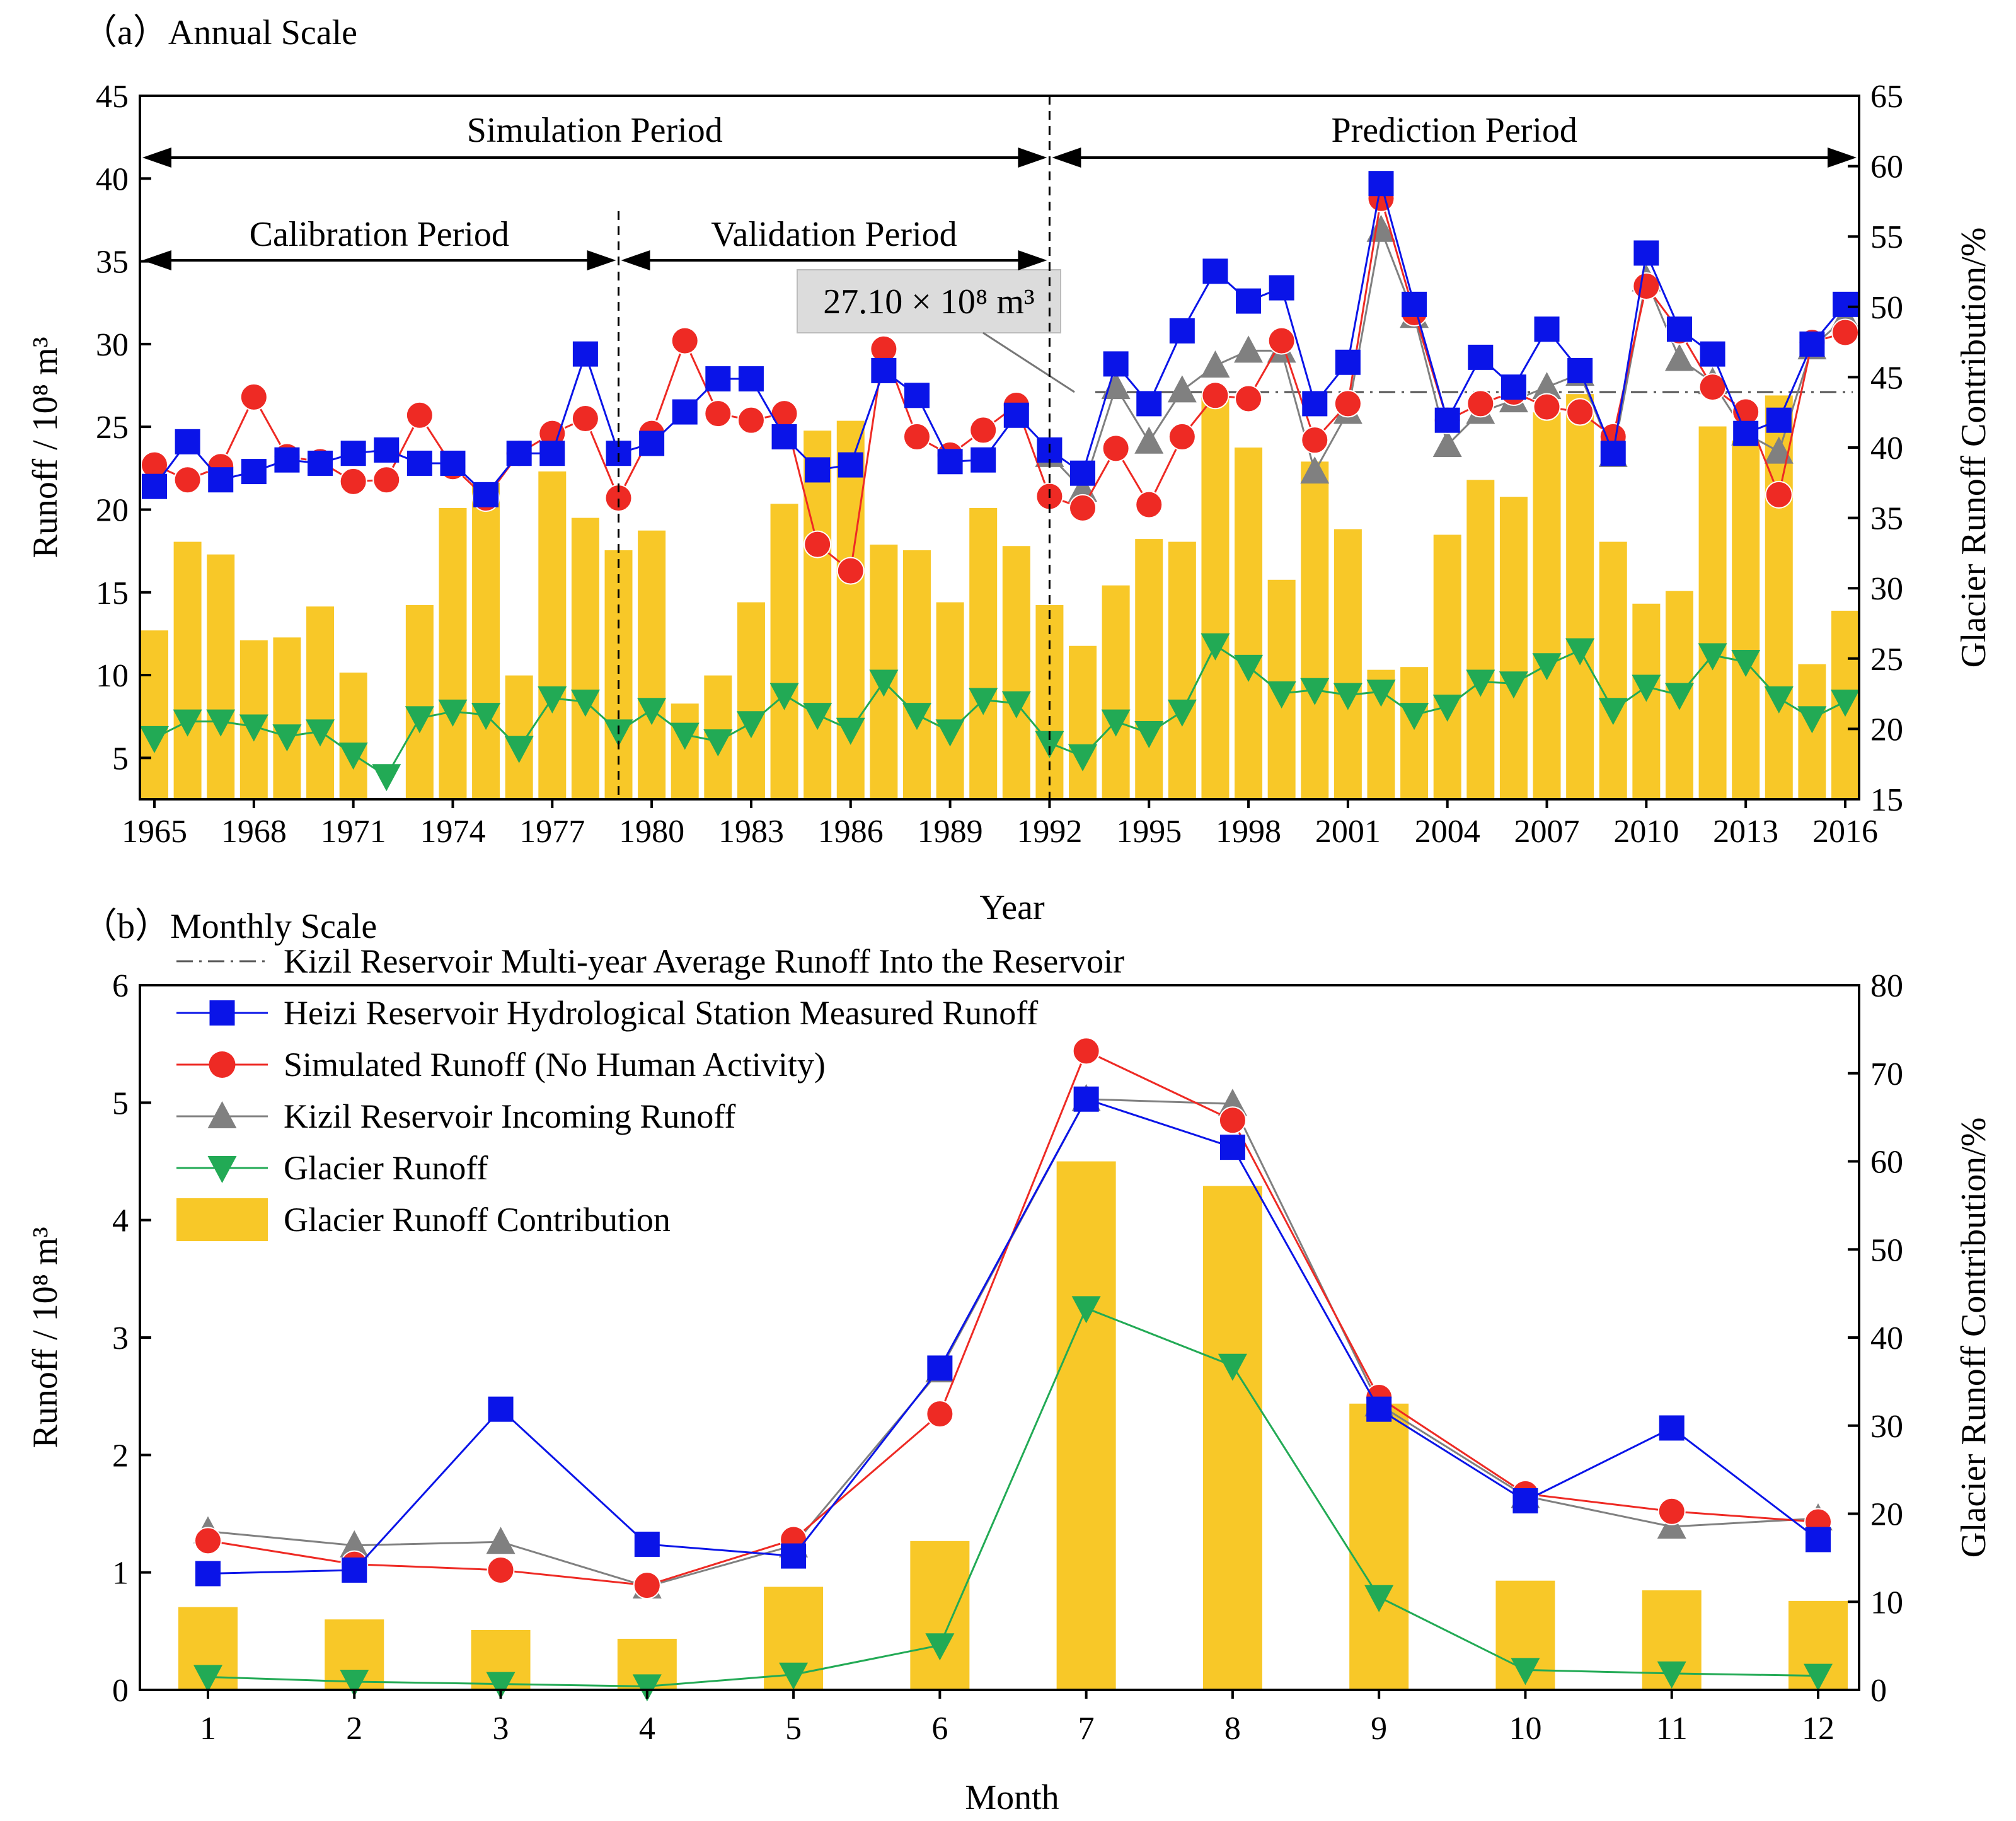  Describe the element at coordinates (1028, 362) in the screenshot. I see `average-label-leader` at that location.